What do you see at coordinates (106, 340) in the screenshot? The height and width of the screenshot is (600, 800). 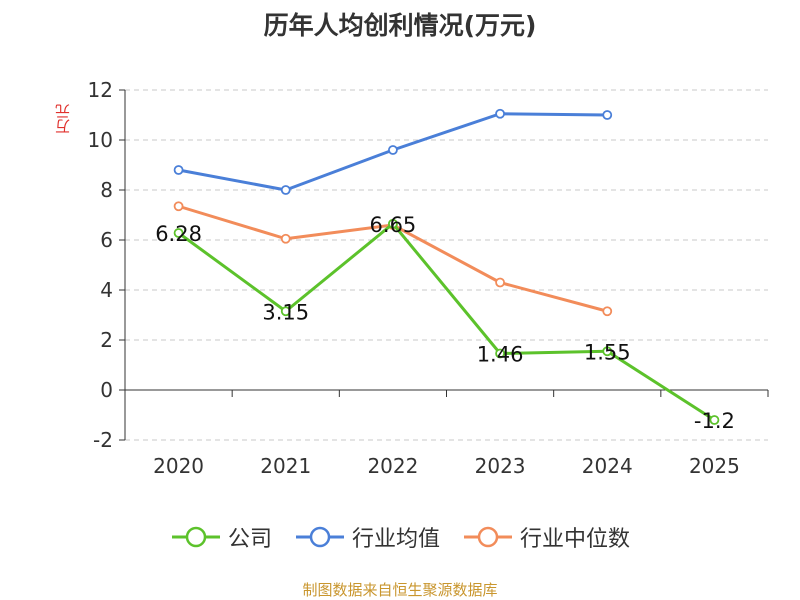 I see `y-tick-label: 2` at bounding box center [106, 340].